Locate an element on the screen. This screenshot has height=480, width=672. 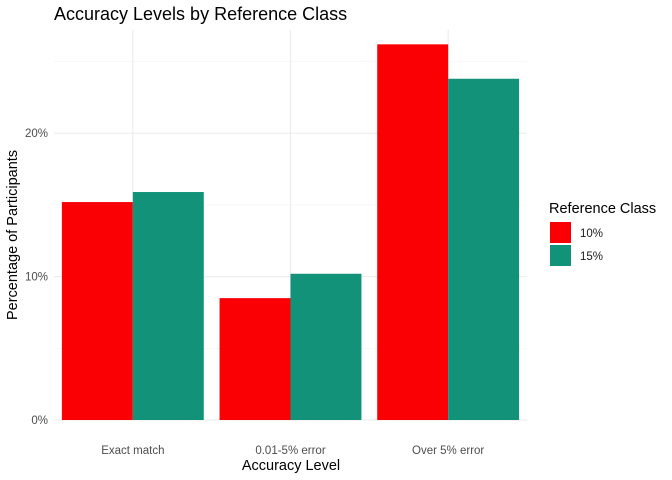
y-tick-label: 10% is located at coordinates (36, 278).